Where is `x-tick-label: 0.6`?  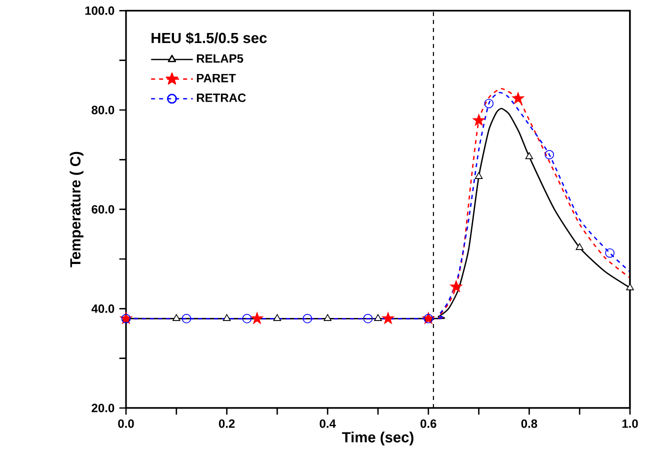 x-tick-label: 0.6 is located at coordinates (428, 423).